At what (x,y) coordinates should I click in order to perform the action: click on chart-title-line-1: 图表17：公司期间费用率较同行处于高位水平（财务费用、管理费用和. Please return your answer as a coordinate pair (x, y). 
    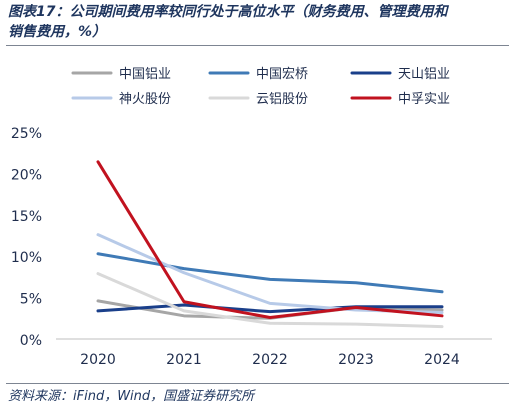
    Looking at the image, I should click on (228, 12).